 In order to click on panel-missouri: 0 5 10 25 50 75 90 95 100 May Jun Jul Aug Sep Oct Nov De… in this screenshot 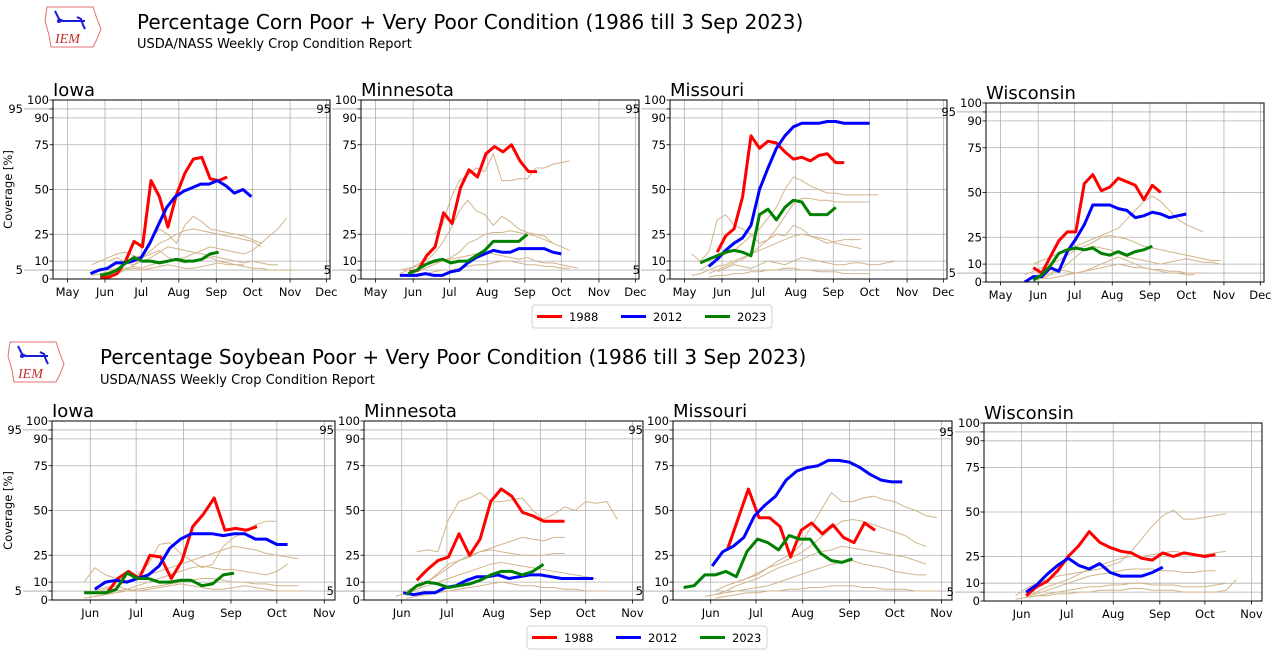, I will do `click(789, 189)`.